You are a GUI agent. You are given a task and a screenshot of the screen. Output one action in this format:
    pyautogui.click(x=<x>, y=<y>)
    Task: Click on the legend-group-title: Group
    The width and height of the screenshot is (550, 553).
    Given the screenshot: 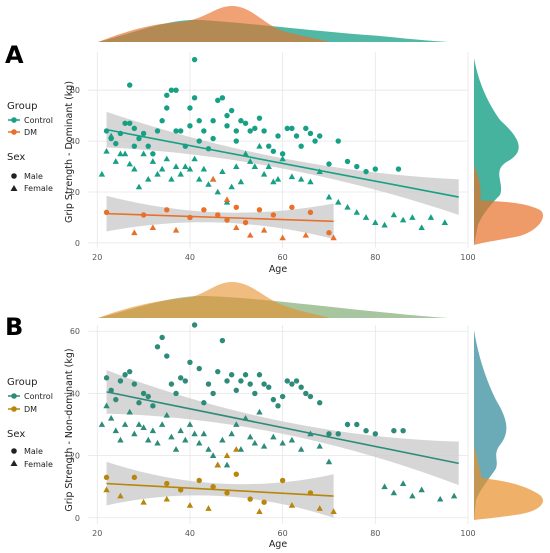 What is the action you would take?
    pyautogui.click(x=22, y=382)
    